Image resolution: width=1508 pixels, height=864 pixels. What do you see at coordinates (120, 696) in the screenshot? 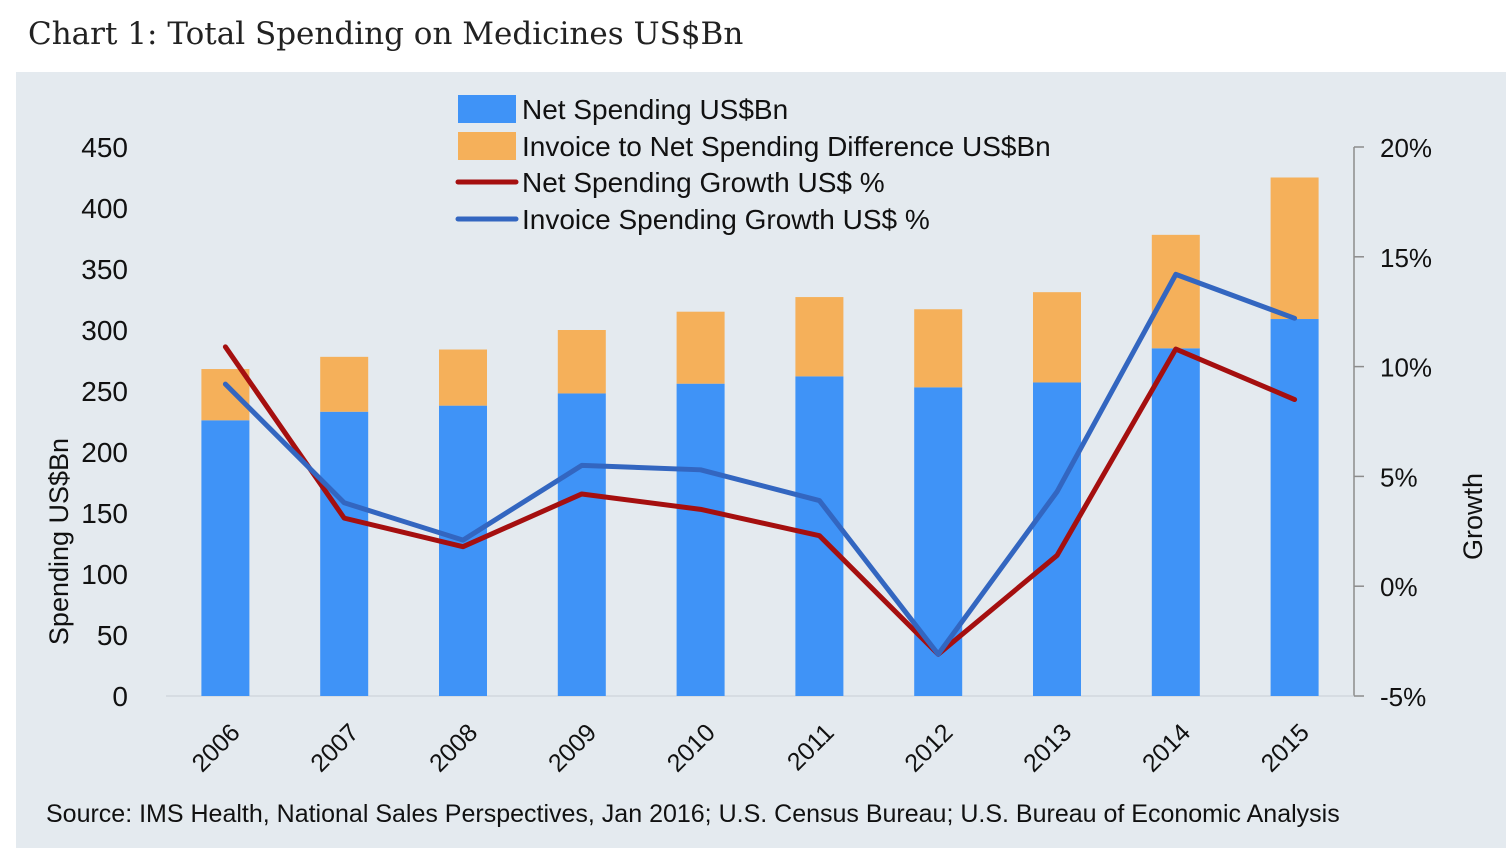
I see `y-axis-tick-label: 0` at bounding box center [120, 696].